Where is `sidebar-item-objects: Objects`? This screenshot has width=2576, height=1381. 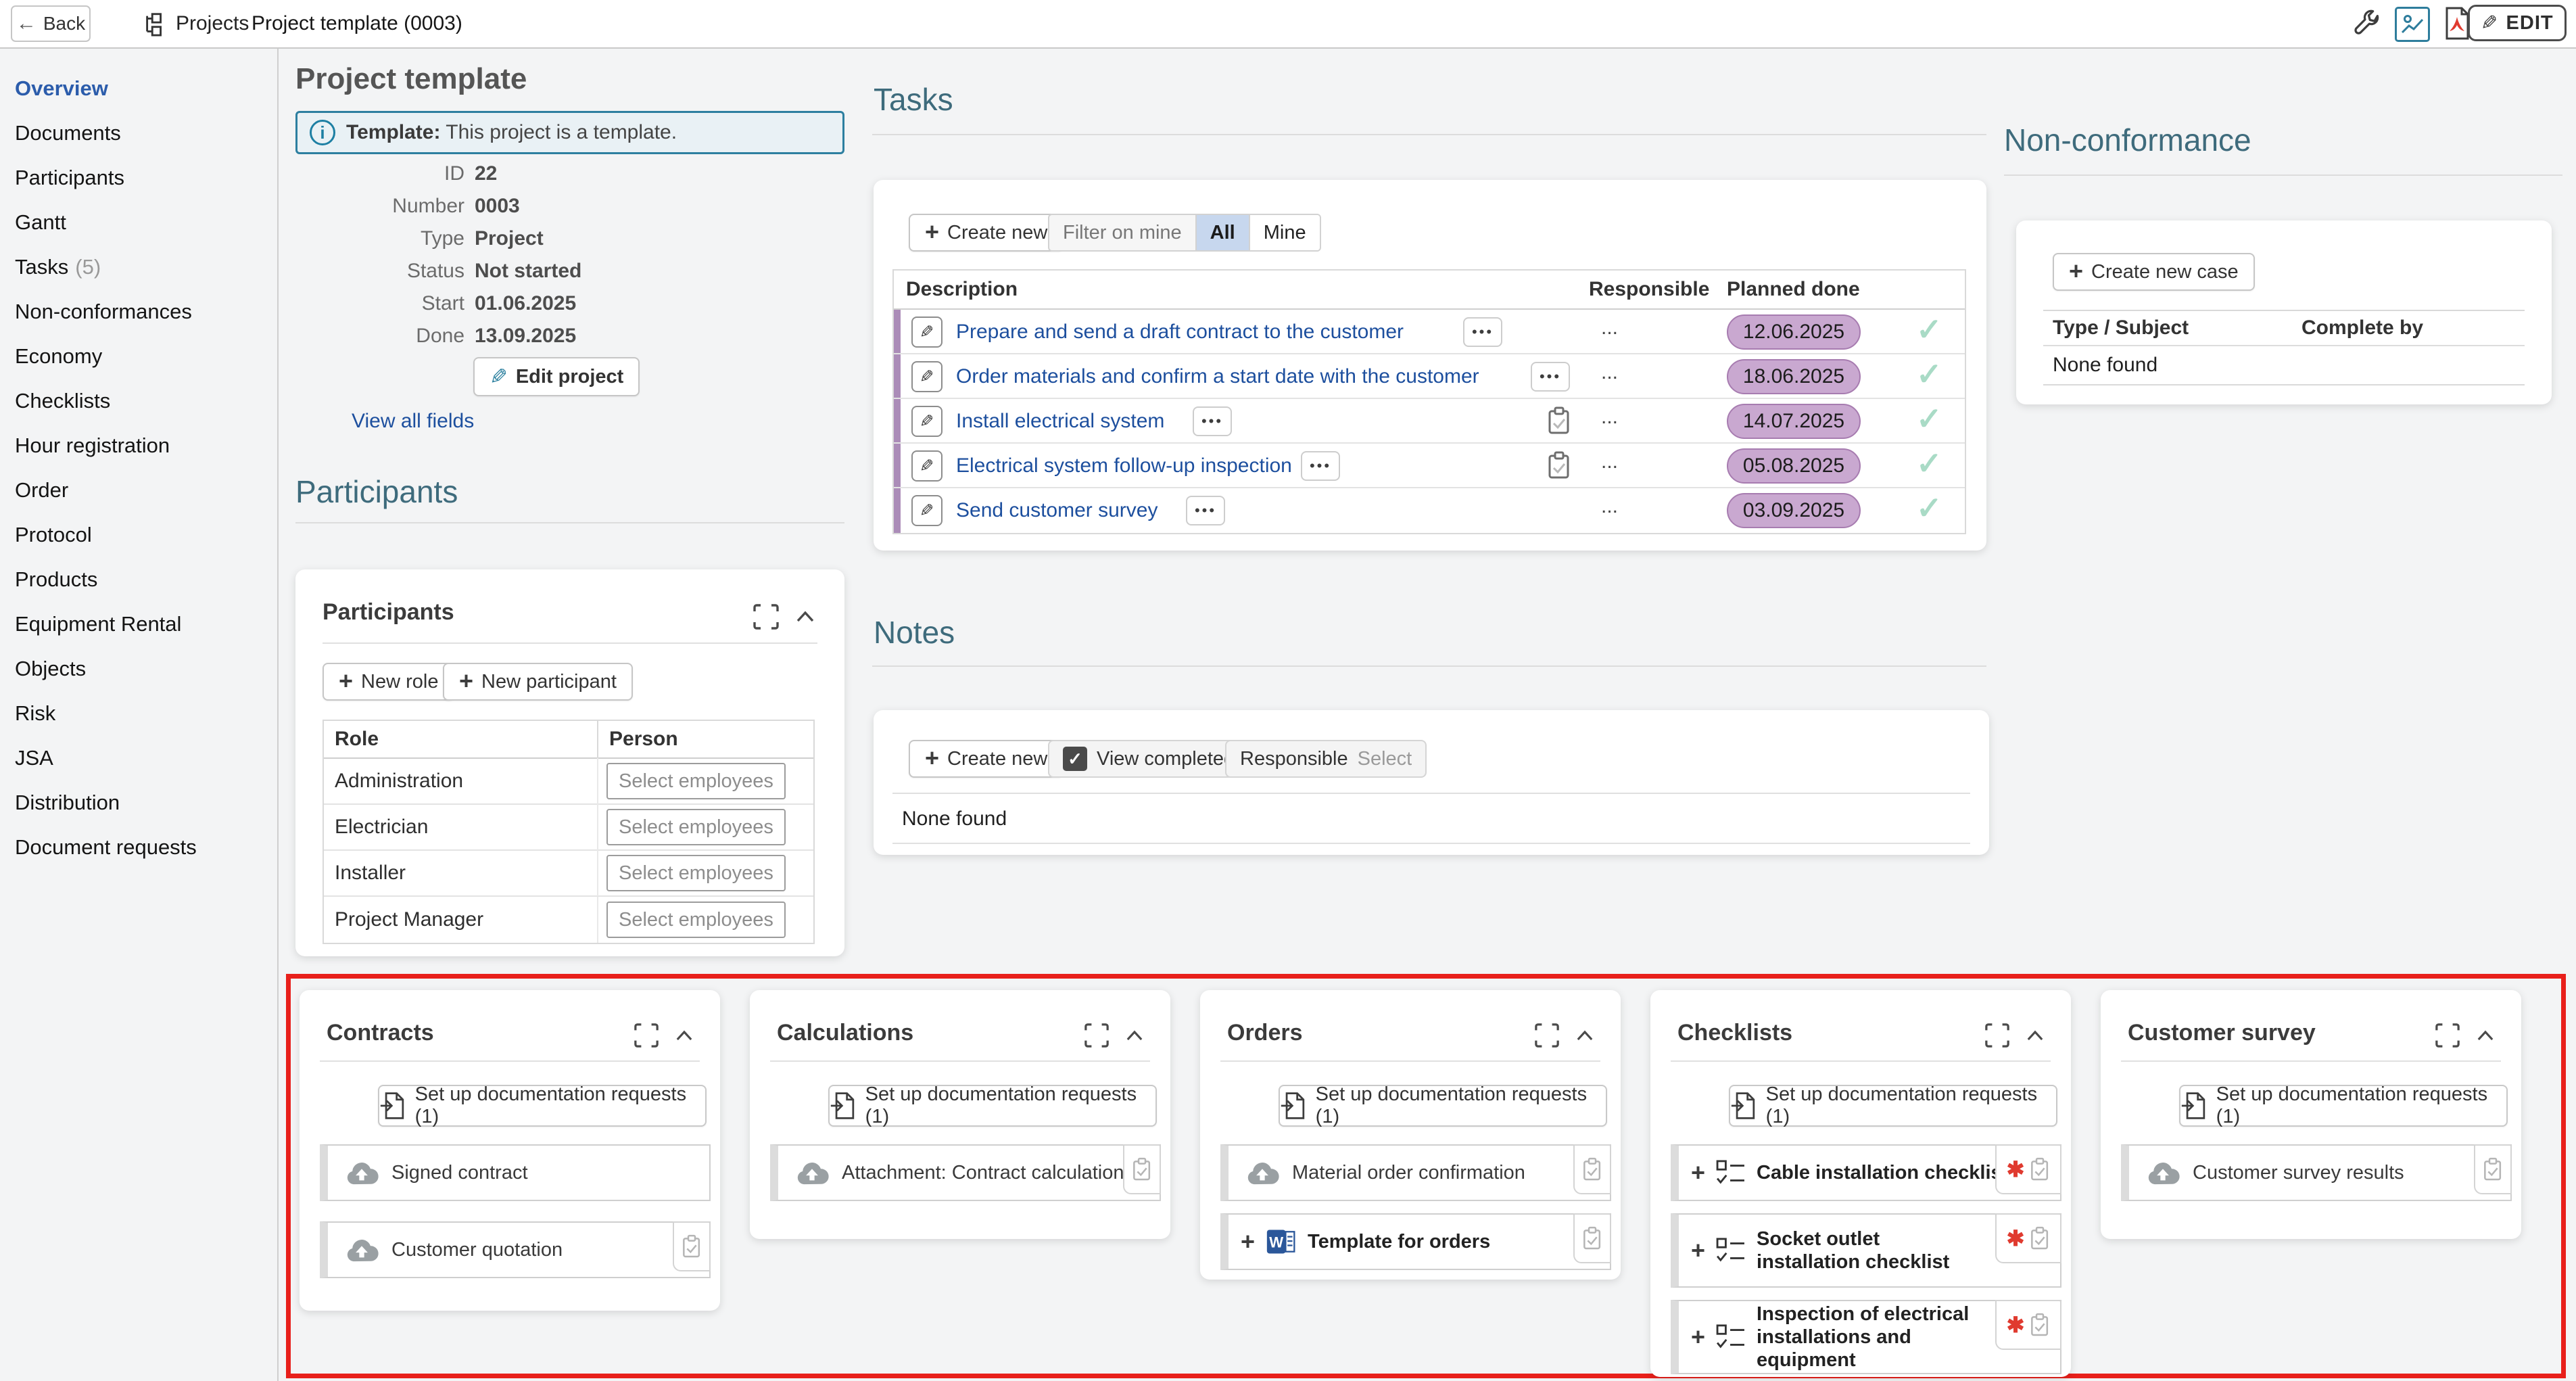 sidebar-item-objects: Objects is located at coordinates (51, 668).